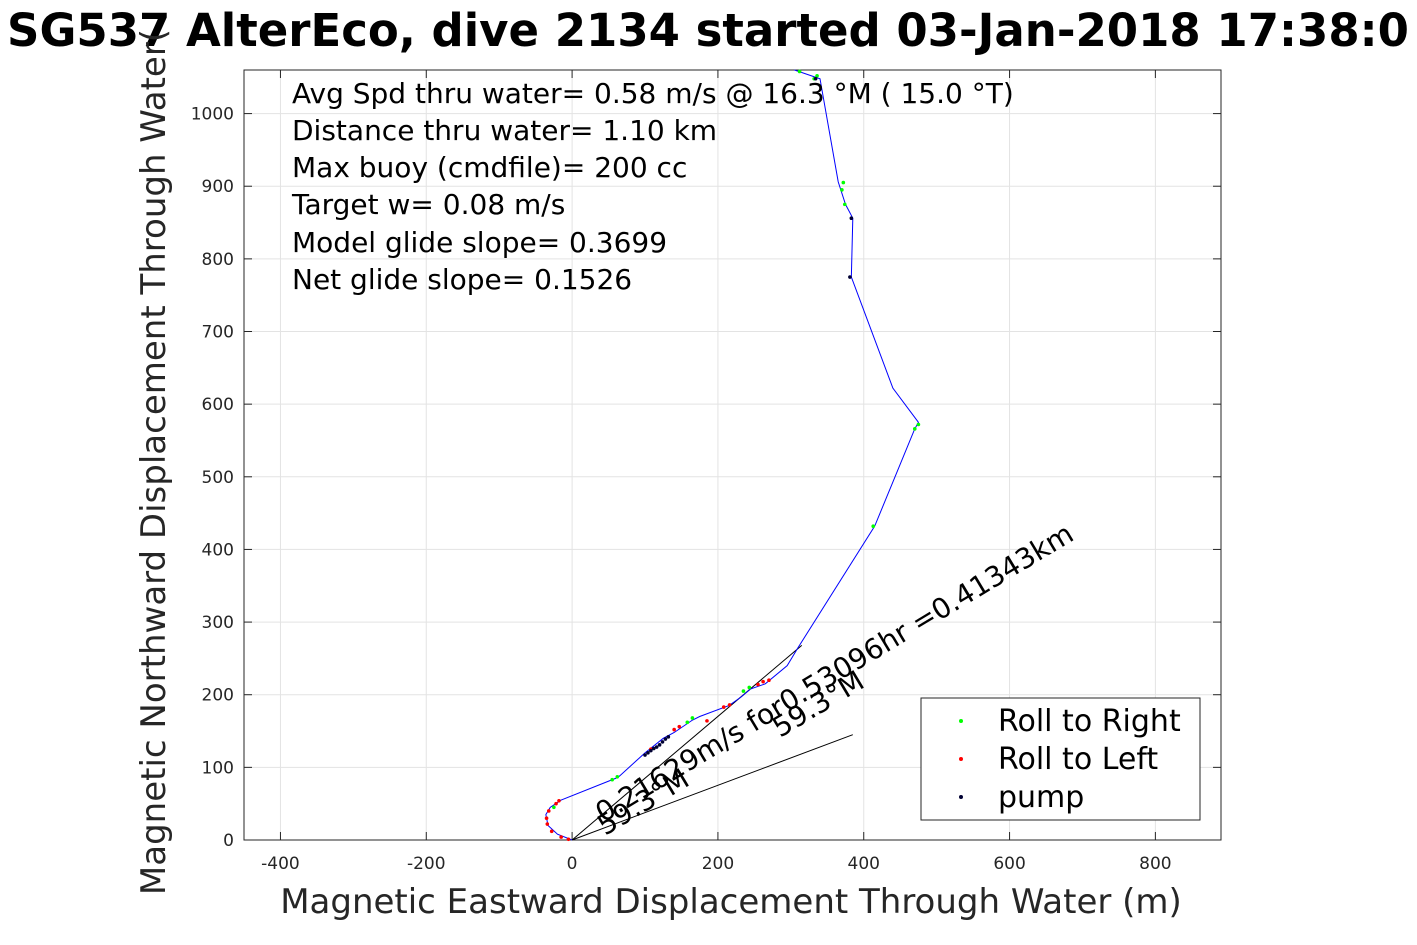 Image resolution: width=1417 pixels, height=945 pixels. What do you see at coordinates (218, 768) in the screenshot?
I see `y-tick-label: 100` at bounding box center [218, 768].